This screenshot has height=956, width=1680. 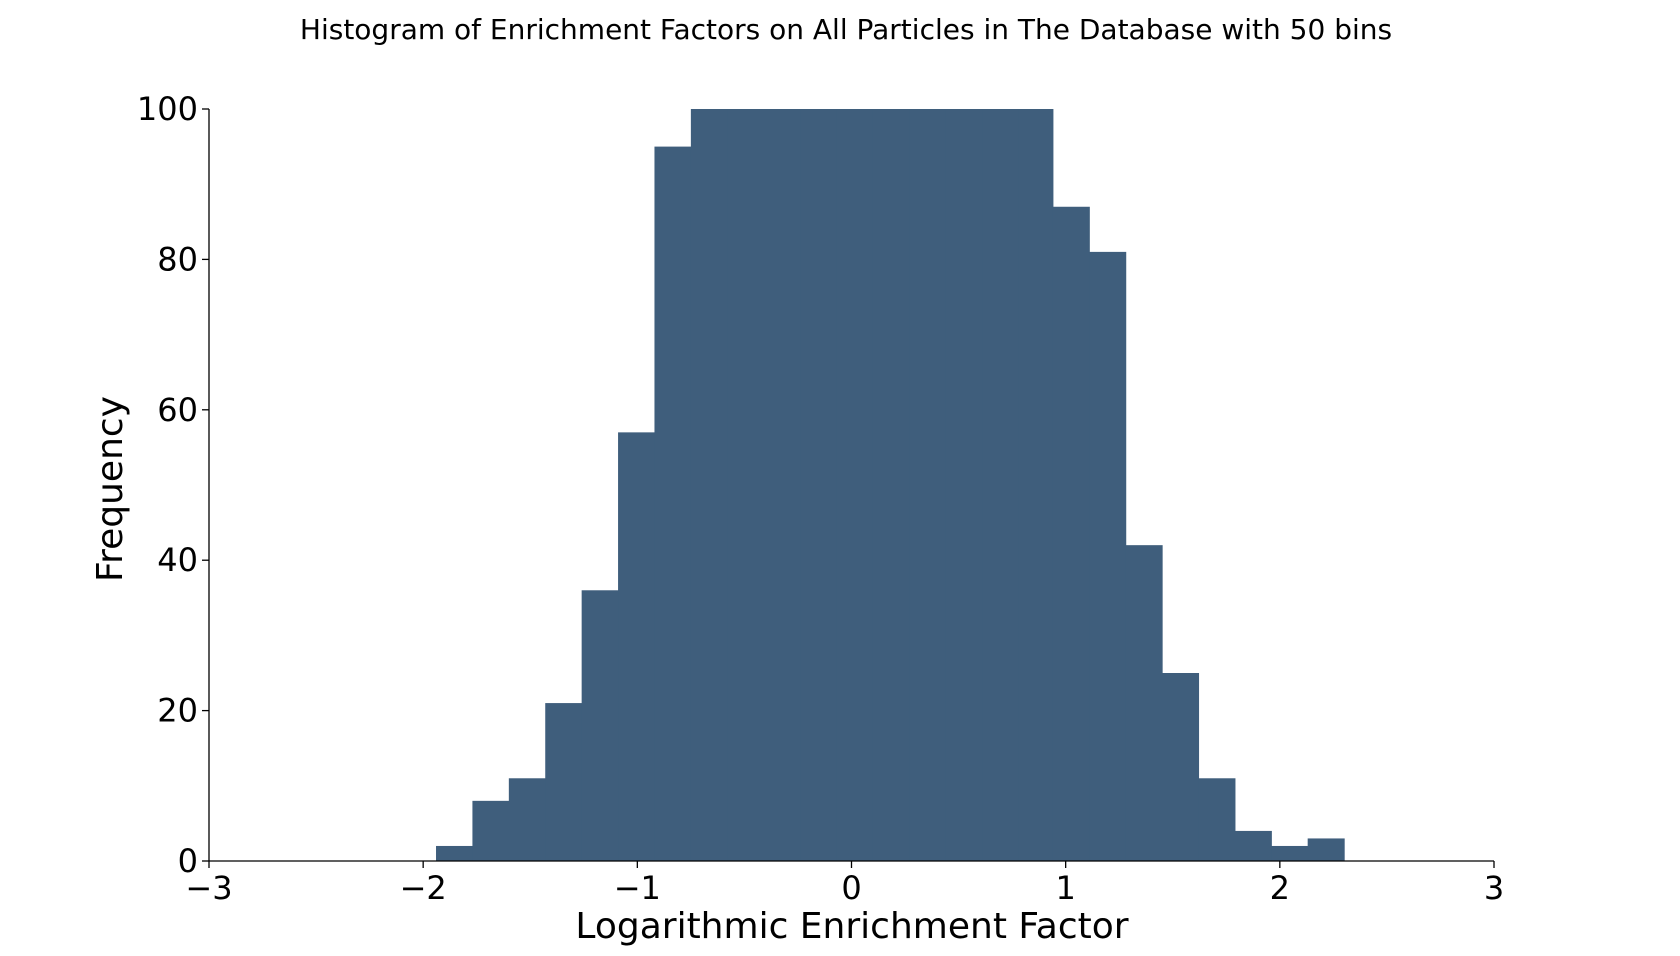 What do you see at coordinates (188, 861) in the screenshot?
I see `y-tick-label: 0` at bounding box center [188, 861].